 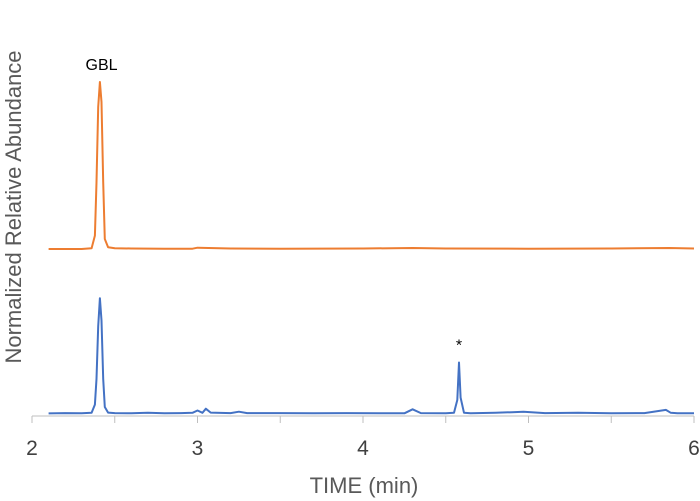 What do you see at coordinates (694, 448) in the screenshot?
I see `x-tick-label: 6` at bounding box center [694, 448].